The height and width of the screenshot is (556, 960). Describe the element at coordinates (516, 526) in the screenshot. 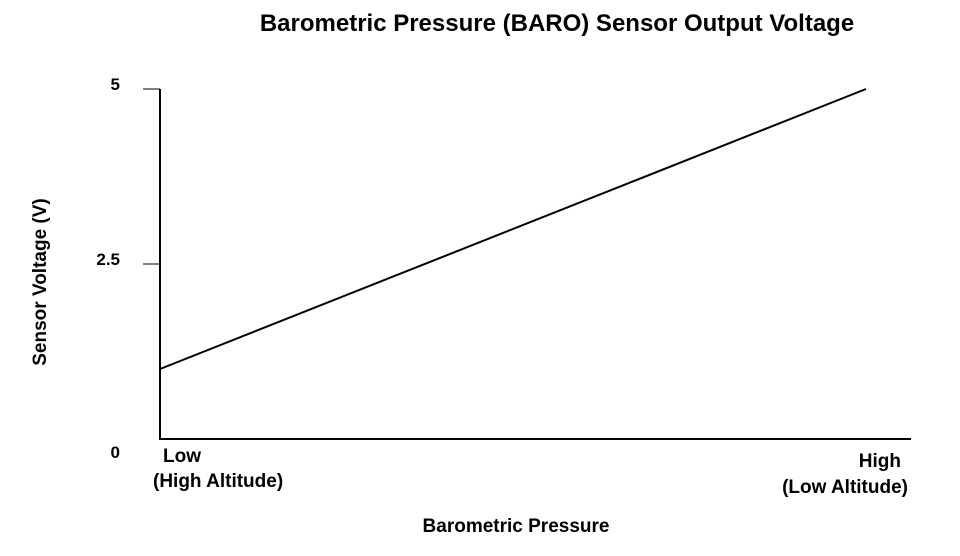

I see `x-axis-label: Barometric Pressure` at that location.